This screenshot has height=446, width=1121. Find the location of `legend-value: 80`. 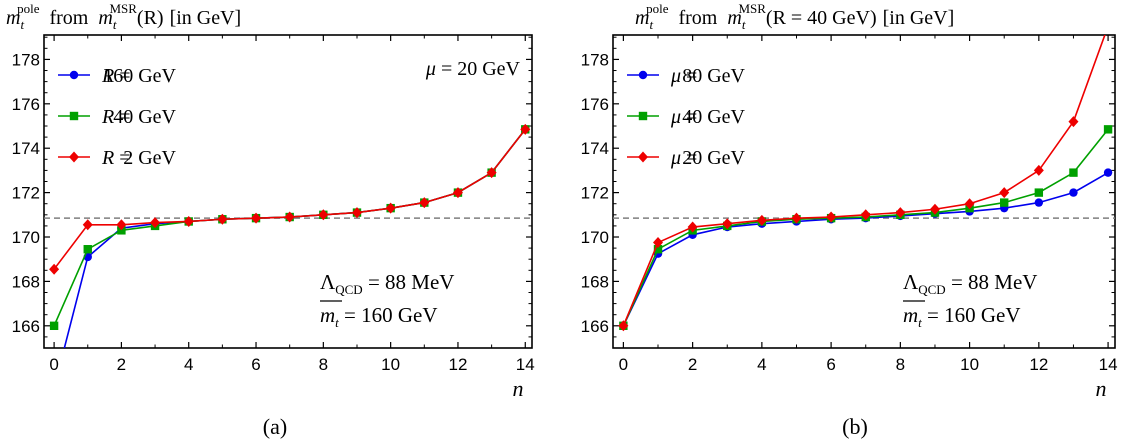

legend-value: 80 is located at coordinates (692, 76).